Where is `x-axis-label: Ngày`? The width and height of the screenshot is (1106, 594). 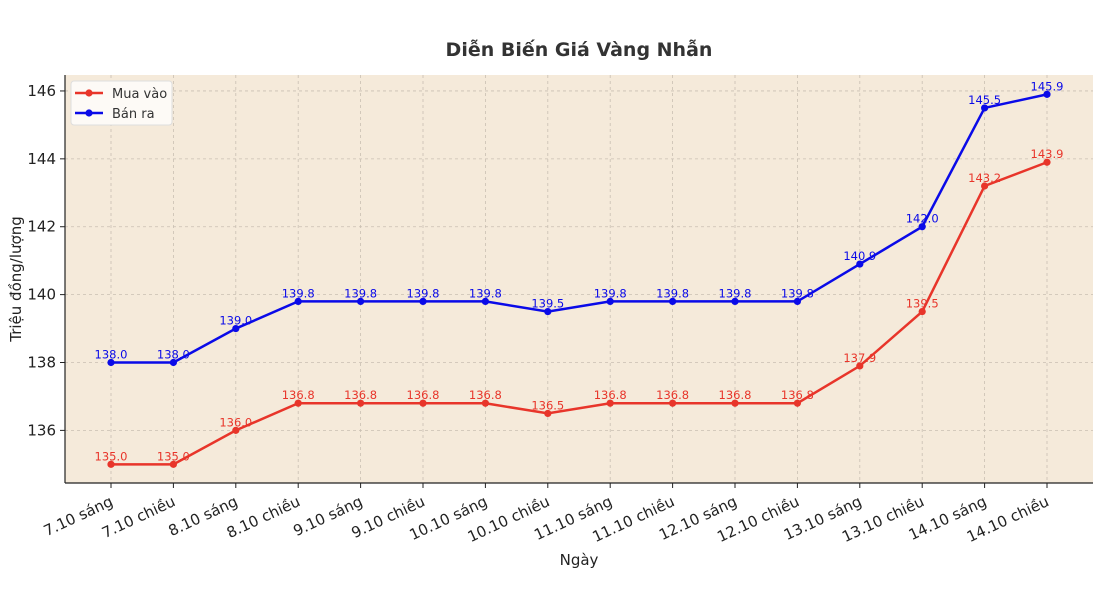
x-axis-label: Ngày is located at coordinates (579, 560).